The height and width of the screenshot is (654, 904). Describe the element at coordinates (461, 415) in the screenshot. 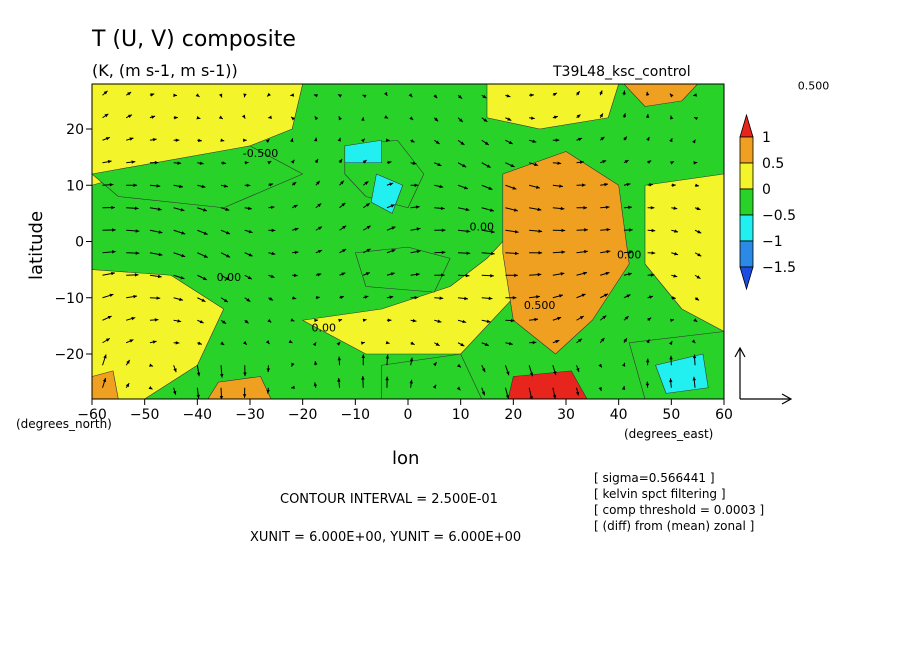

I see `x-tick-label-7: 10` at that location.